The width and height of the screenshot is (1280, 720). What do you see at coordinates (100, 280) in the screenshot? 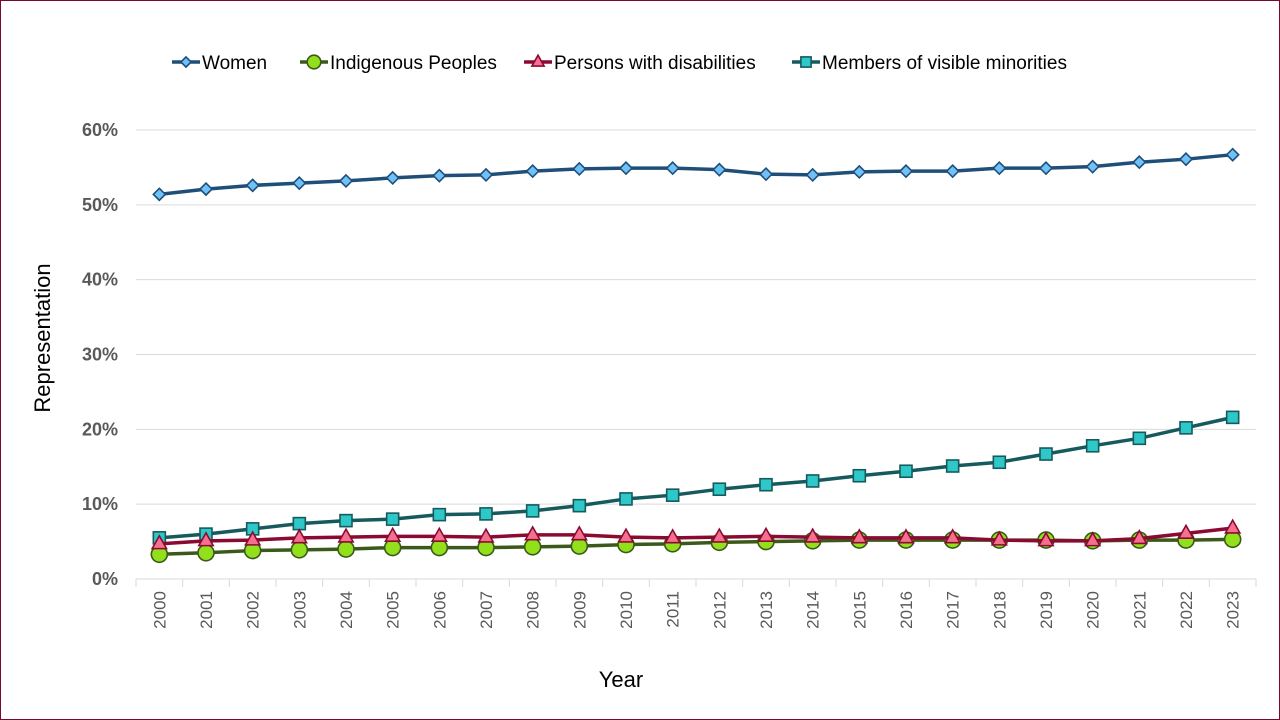
I see `y-tick-label: 40%` at bounding box center [100, 280].